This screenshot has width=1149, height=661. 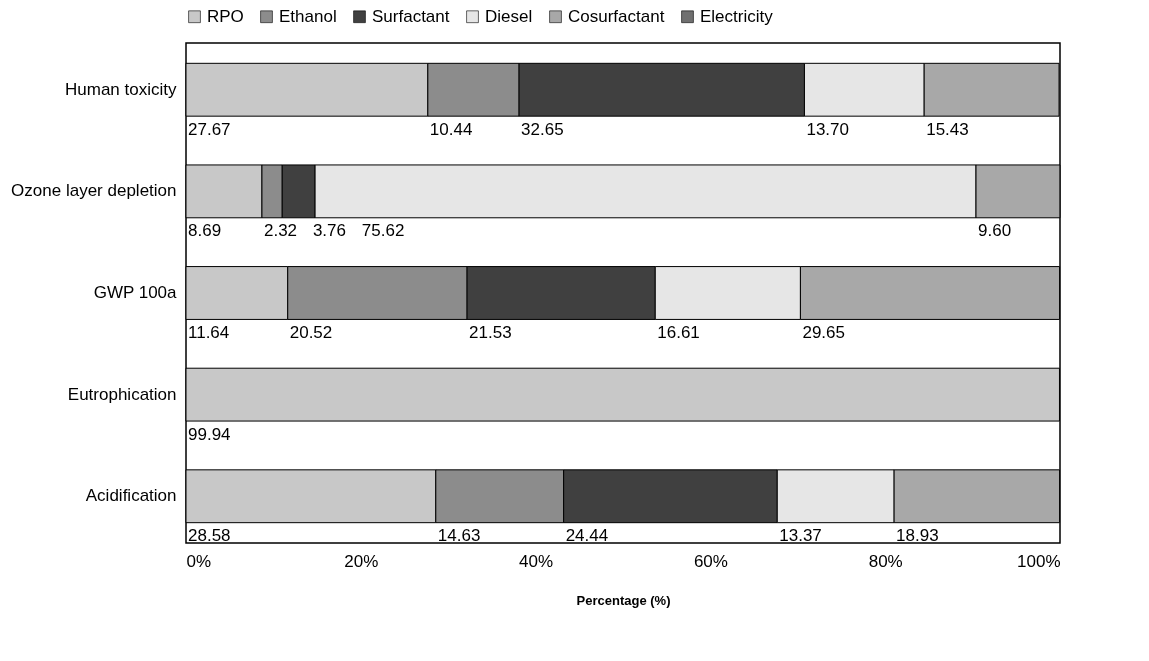 I want to click on data-label: 14.63, so click(x=459, y=536).